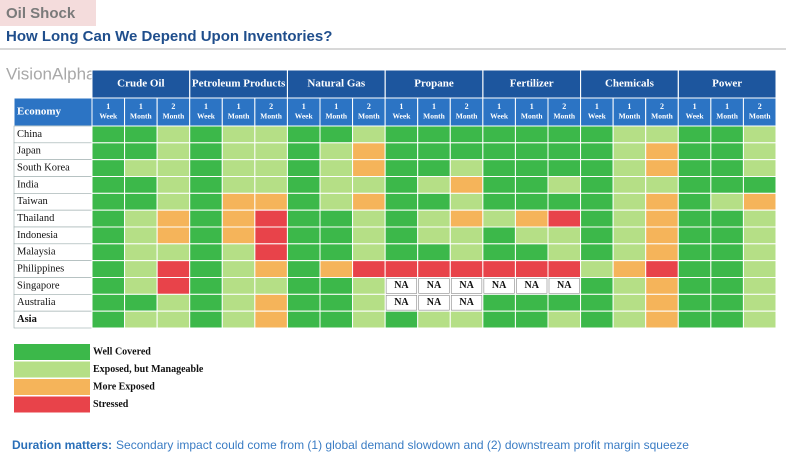 This screenshot has height=472, width=786. I want to click on row-label: Thailand, so click(36, 218).